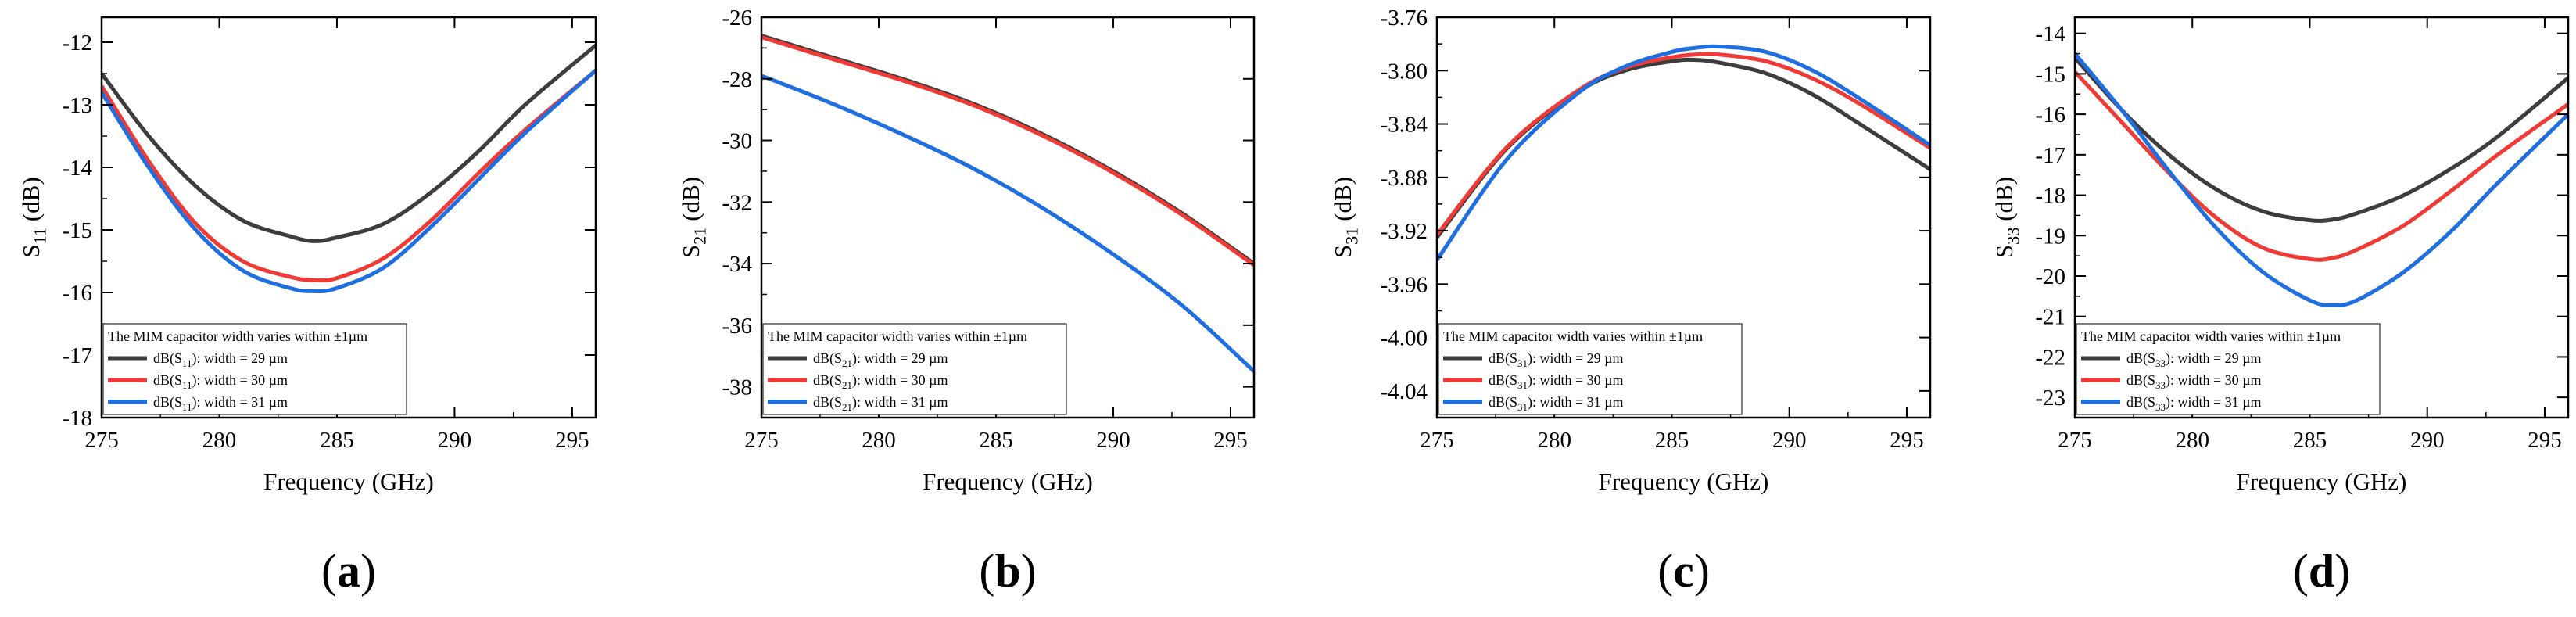 This screenshot has width=2576, height=617. I want to click on y-tick-label: -23, so click(2050, 398).